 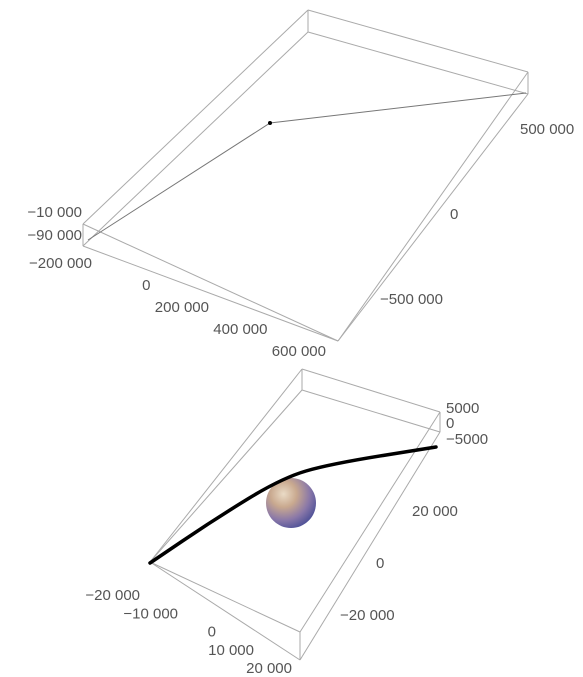 I want to click on y-tick-label: −20 000, so click(x=367, y=615).